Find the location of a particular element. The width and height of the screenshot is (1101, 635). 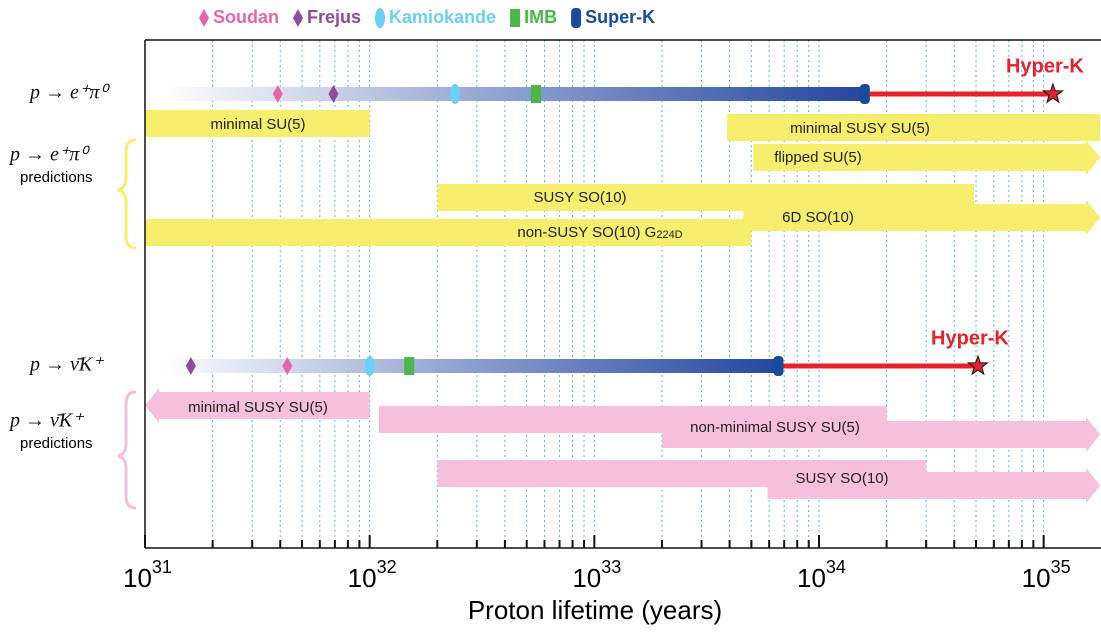

band-label-text: non-minimal SUSY SU(5) is located at coordinates (775, 427).